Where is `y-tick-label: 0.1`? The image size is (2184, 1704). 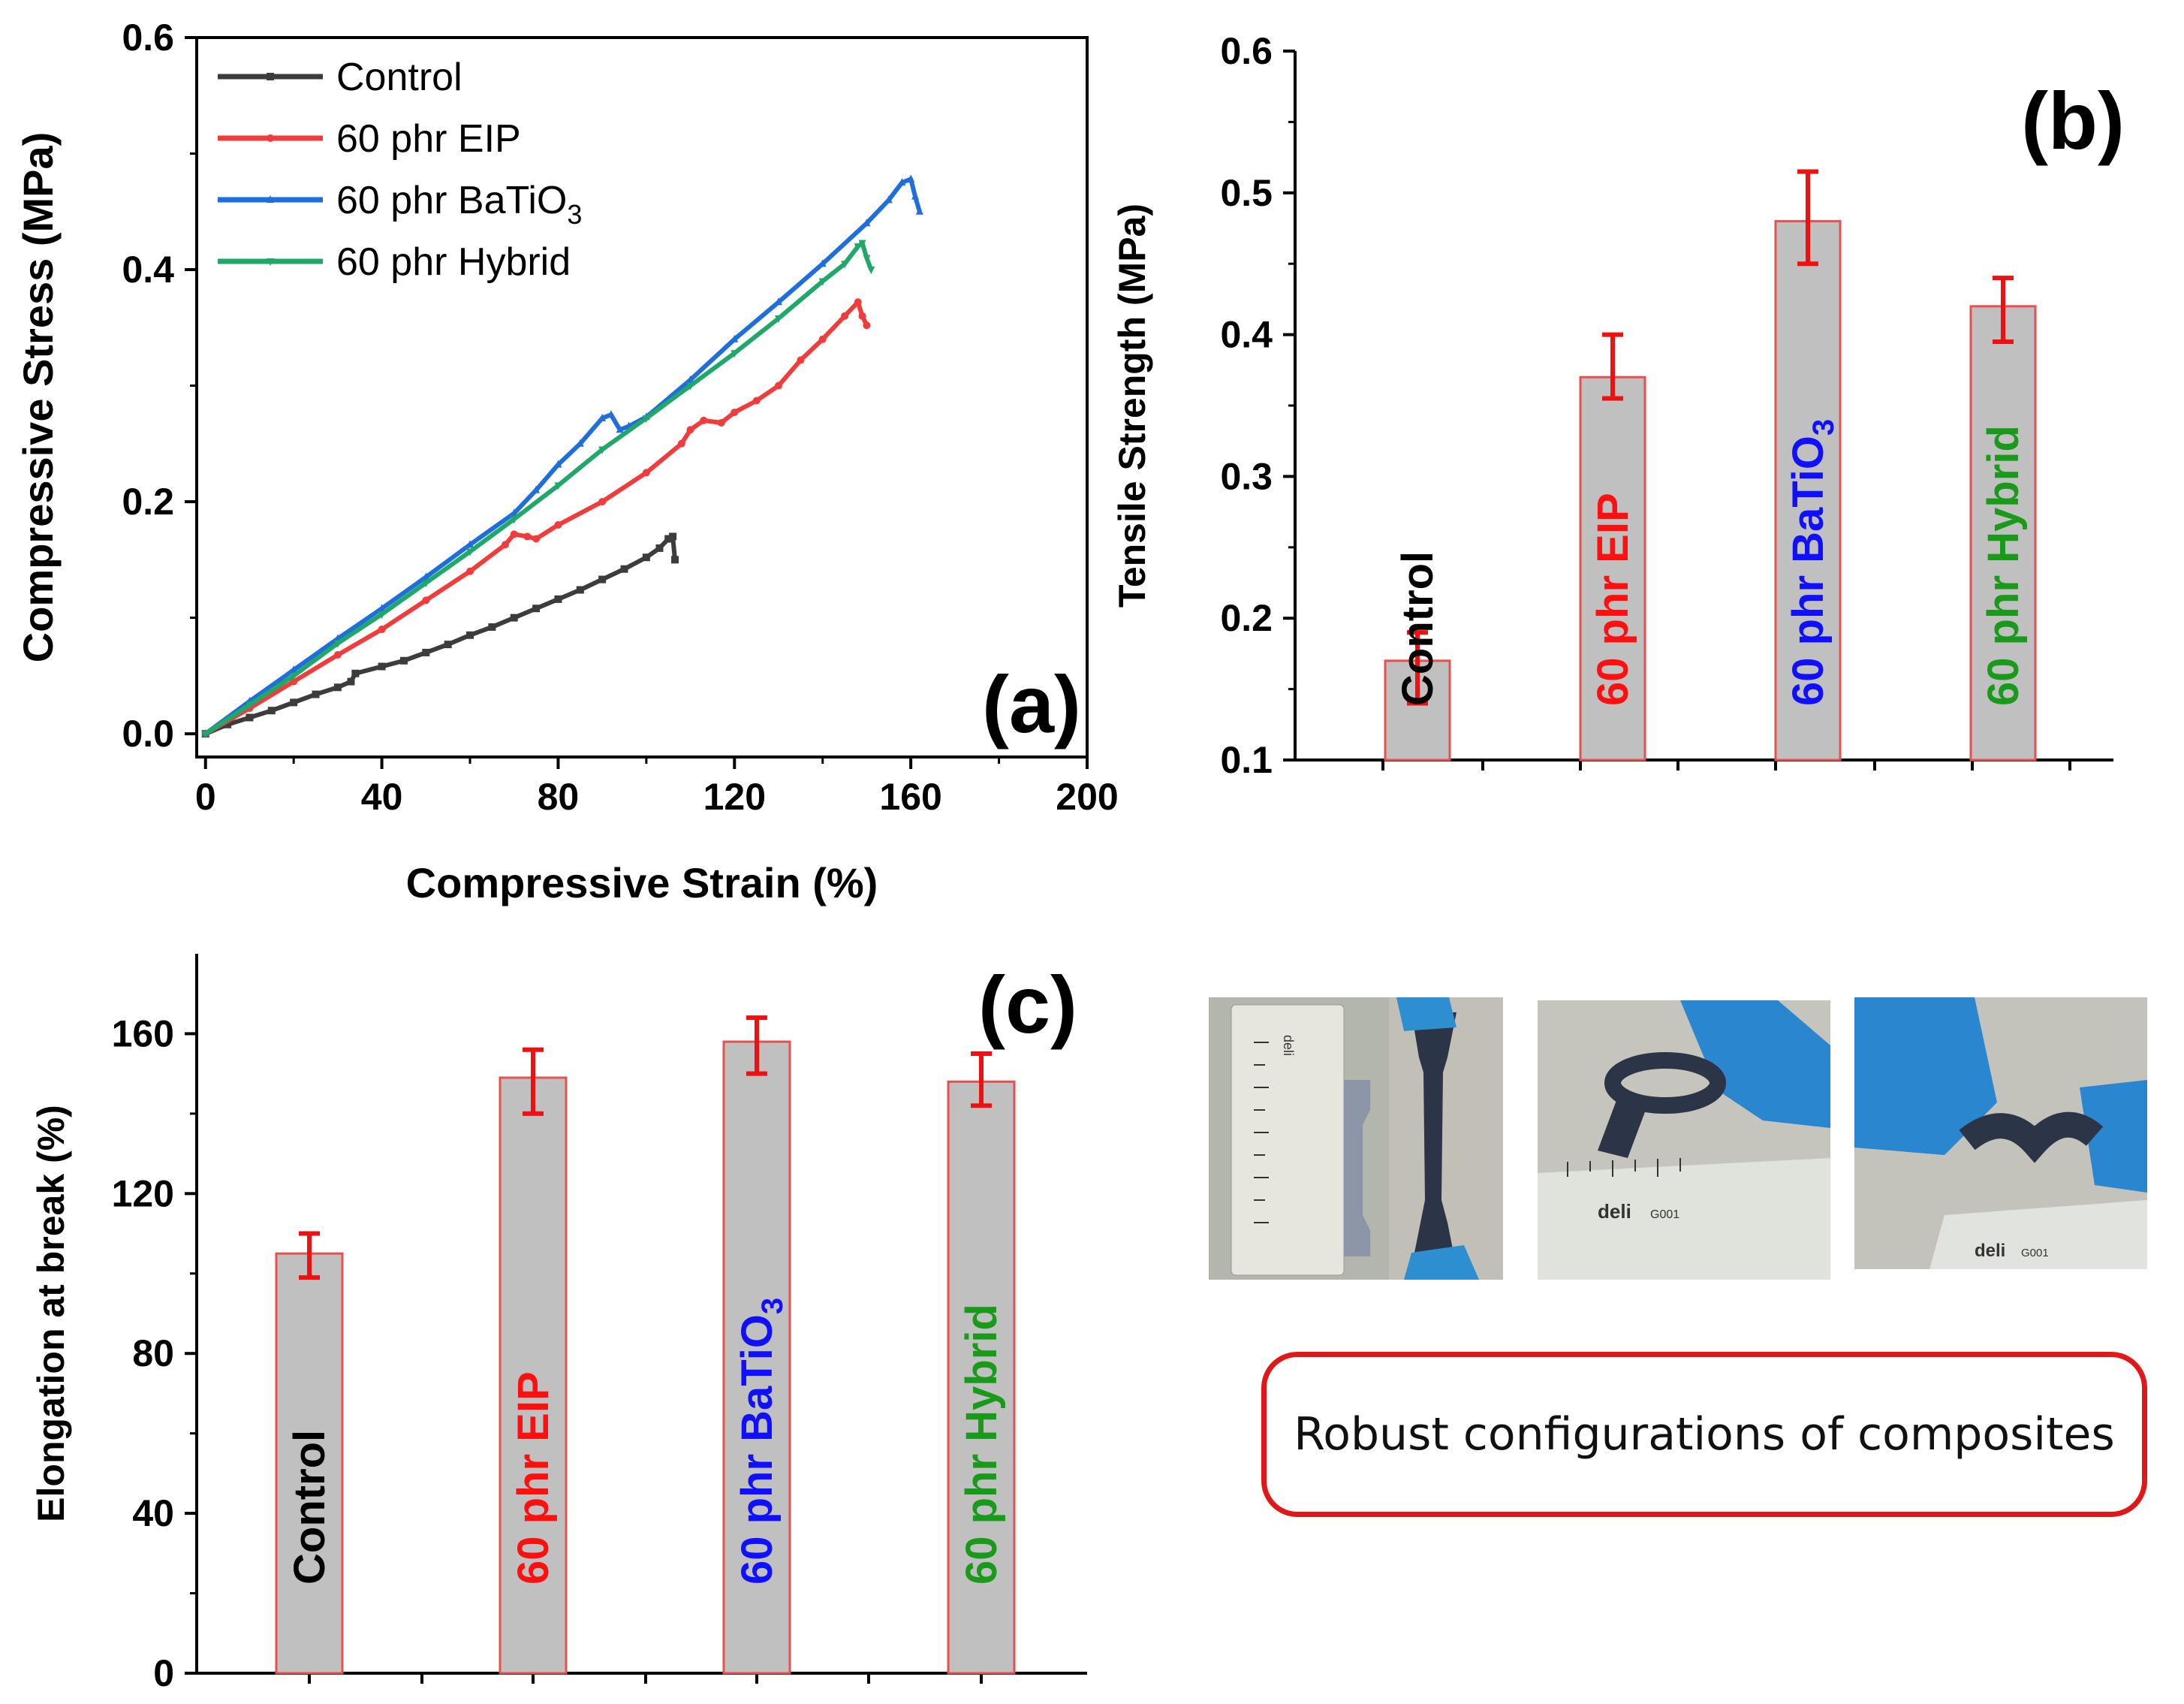 y-tick-label: 0.1 is located at coordinates (1246, 760).